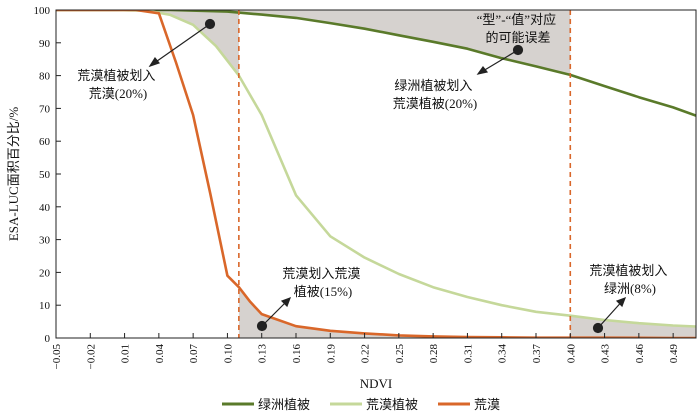 This screenshot has height=414, width=700. What do you see at coordinates (640, 354) in the screenshot?
I see `x-tick-label: 0.46` at bounding box center [640, 354].